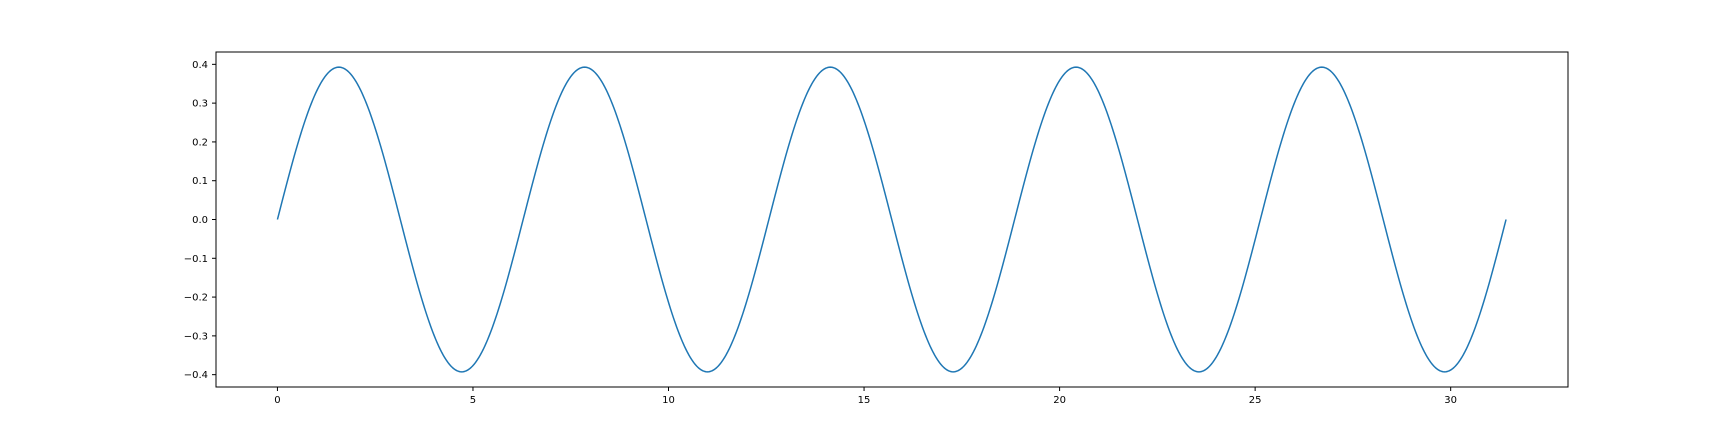  Describe the element at coordinates (864, 400) in the screenshot. I see `x-tick-label: 15` at that location.